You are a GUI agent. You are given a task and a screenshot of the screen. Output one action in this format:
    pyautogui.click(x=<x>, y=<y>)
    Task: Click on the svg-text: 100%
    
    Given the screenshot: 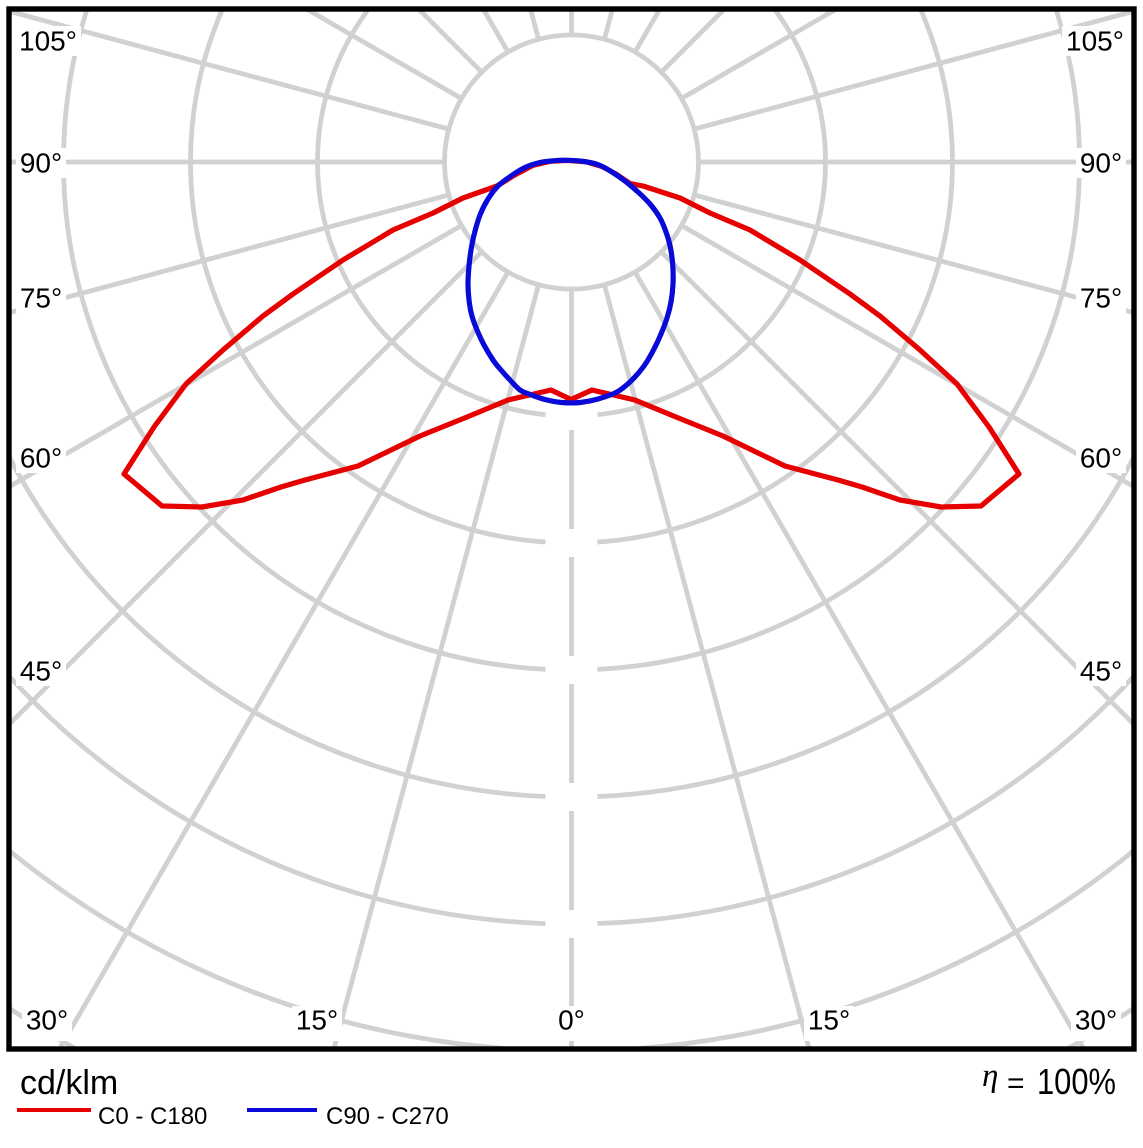 What is the action you would take?
    pyautogui.click(x=1076, y=1081)
    